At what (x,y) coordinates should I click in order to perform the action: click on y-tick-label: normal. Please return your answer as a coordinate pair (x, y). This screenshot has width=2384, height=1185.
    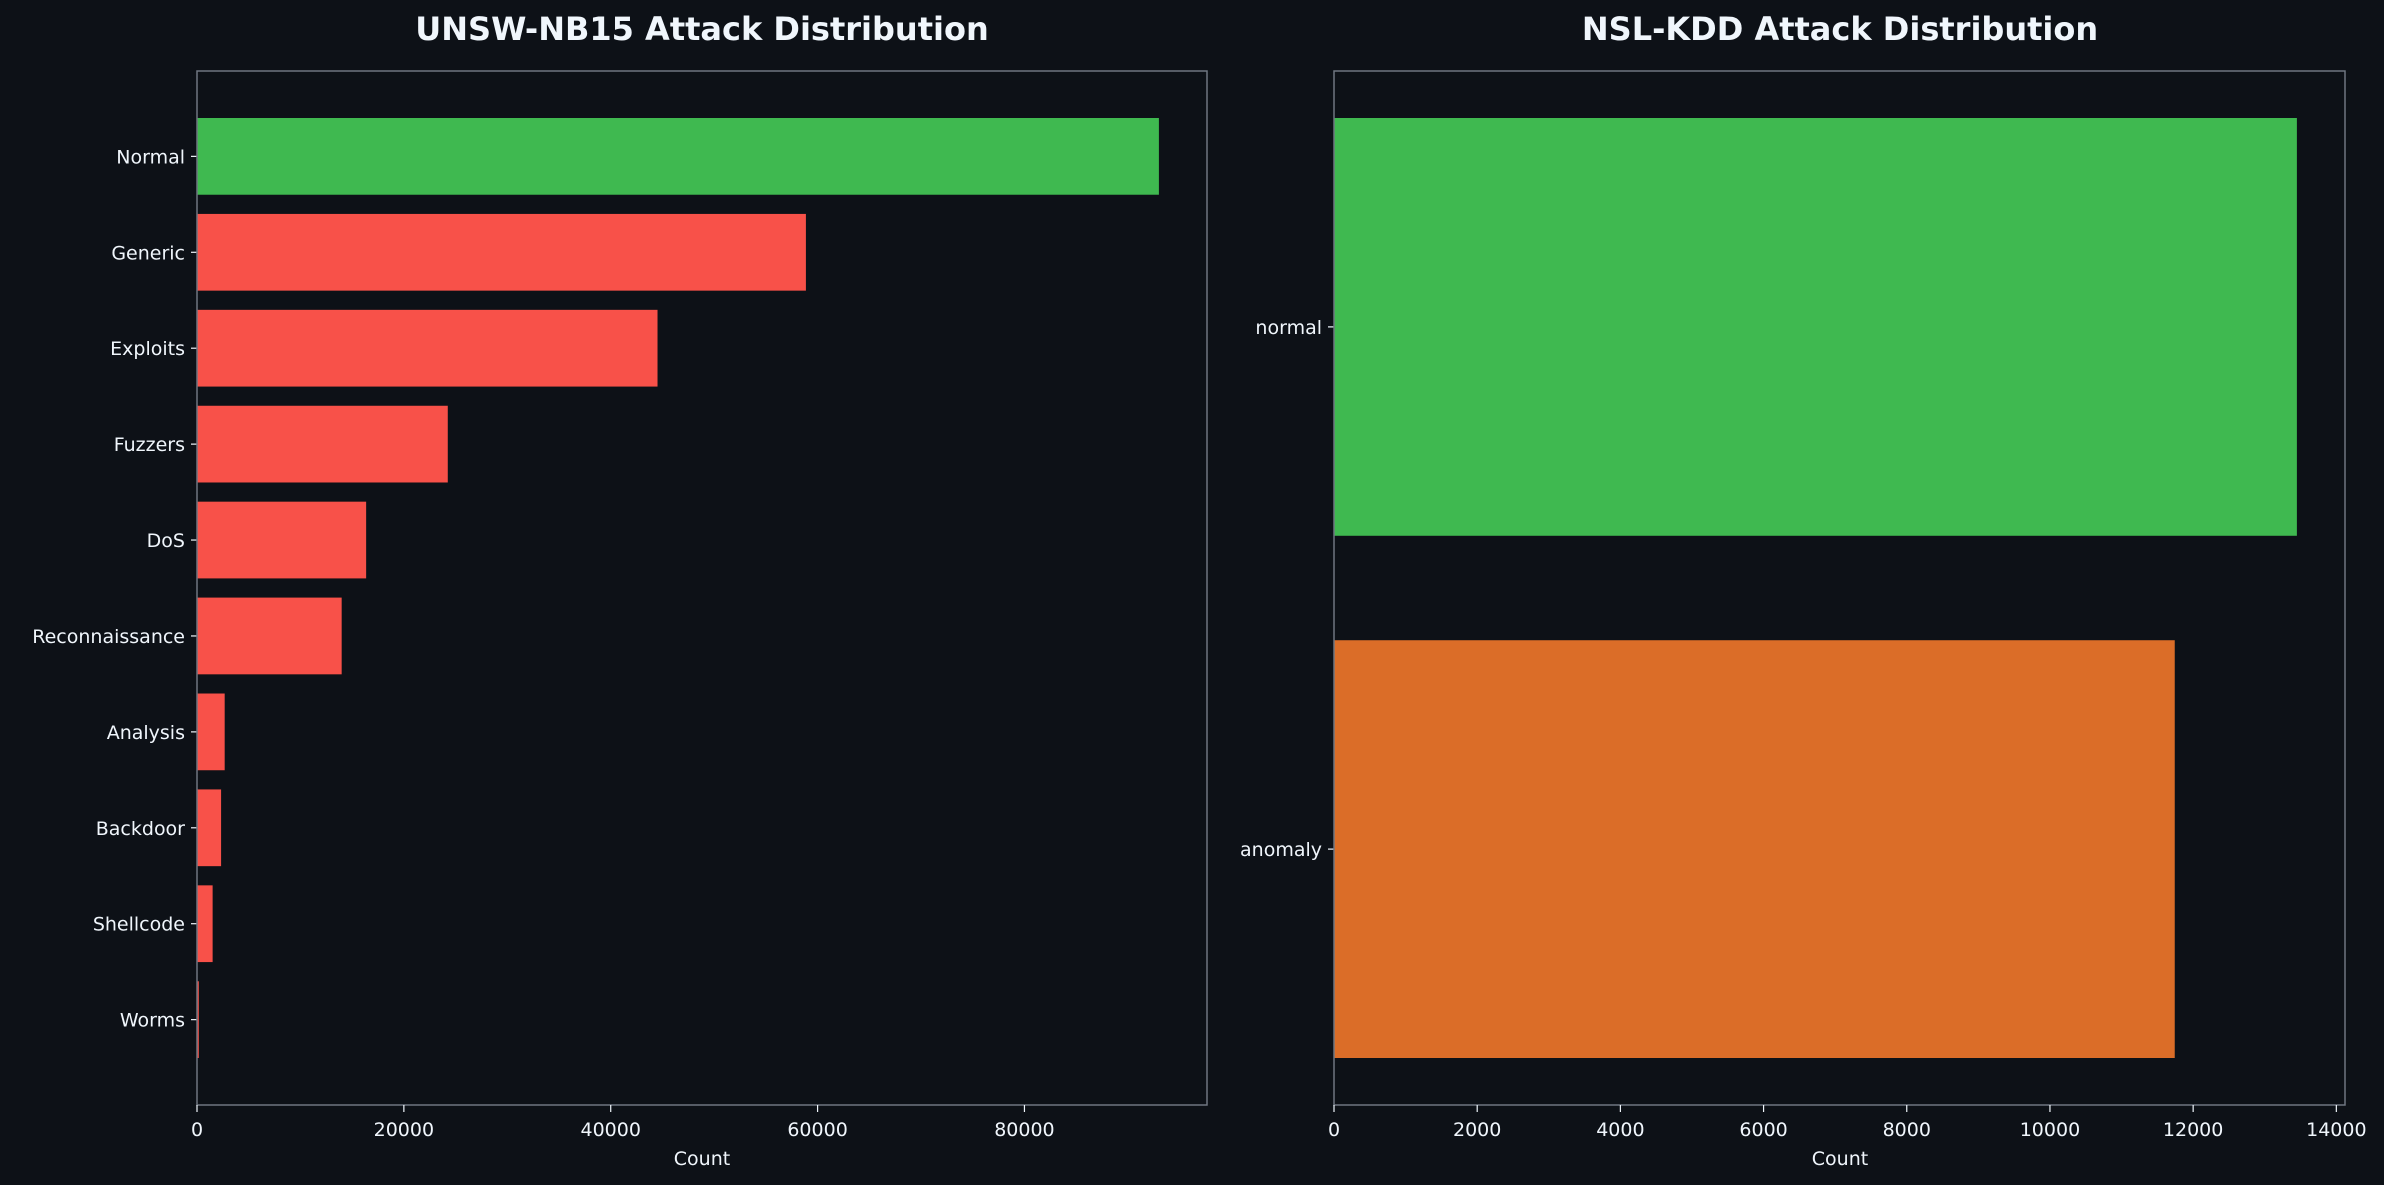
    Looking at the image, I should click on (1288, 328).